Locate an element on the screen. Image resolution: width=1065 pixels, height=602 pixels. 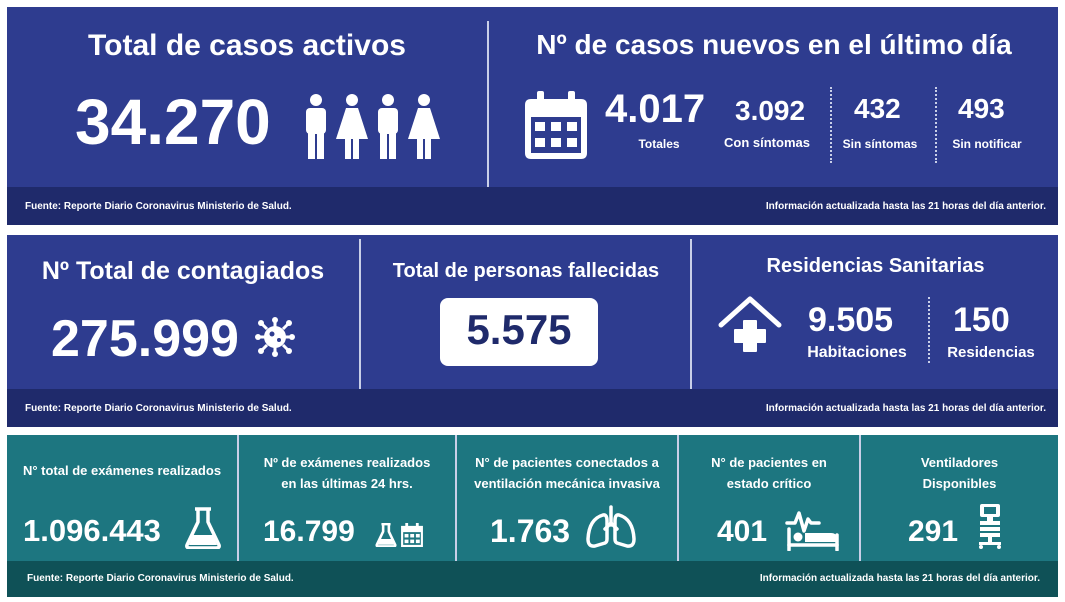
ventilators-title-1: Ventiladores is located at coordinates (959, 462).